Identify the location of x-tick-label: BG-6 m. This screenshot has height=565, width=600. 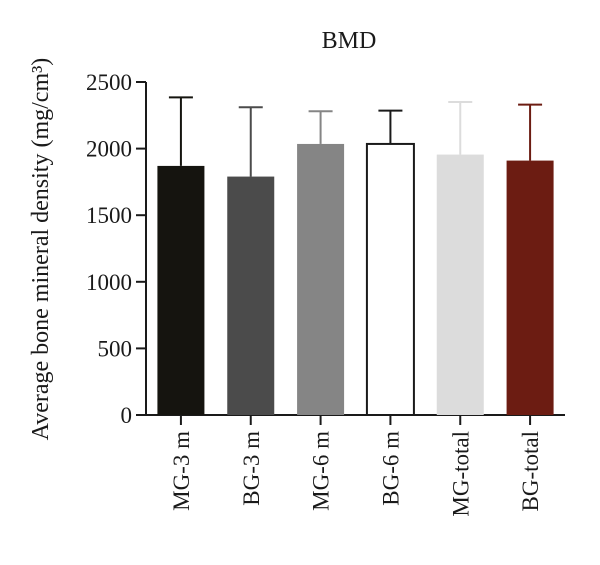
(390, 468).